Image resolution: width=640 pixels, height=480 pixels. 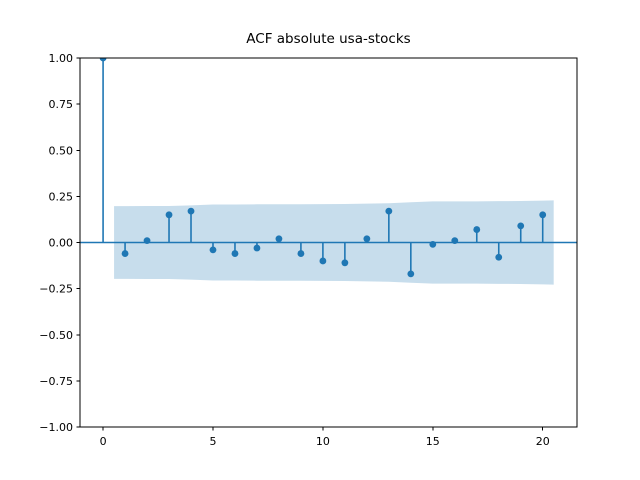 I want to click on y-tick-label: 0.00, so click(x=61, y=243).